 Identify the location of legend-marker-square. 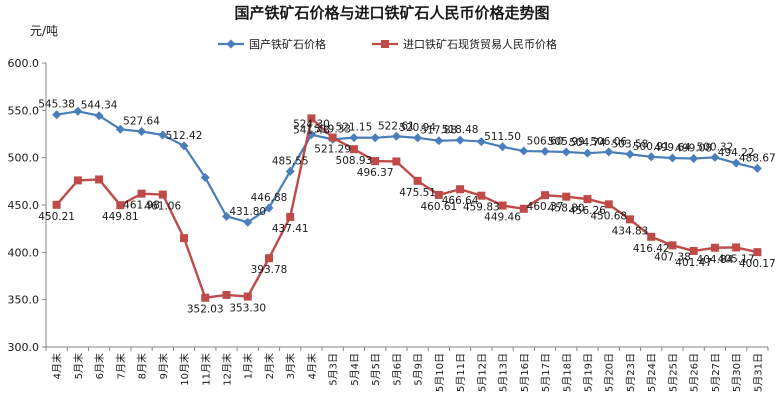
(385, 44).